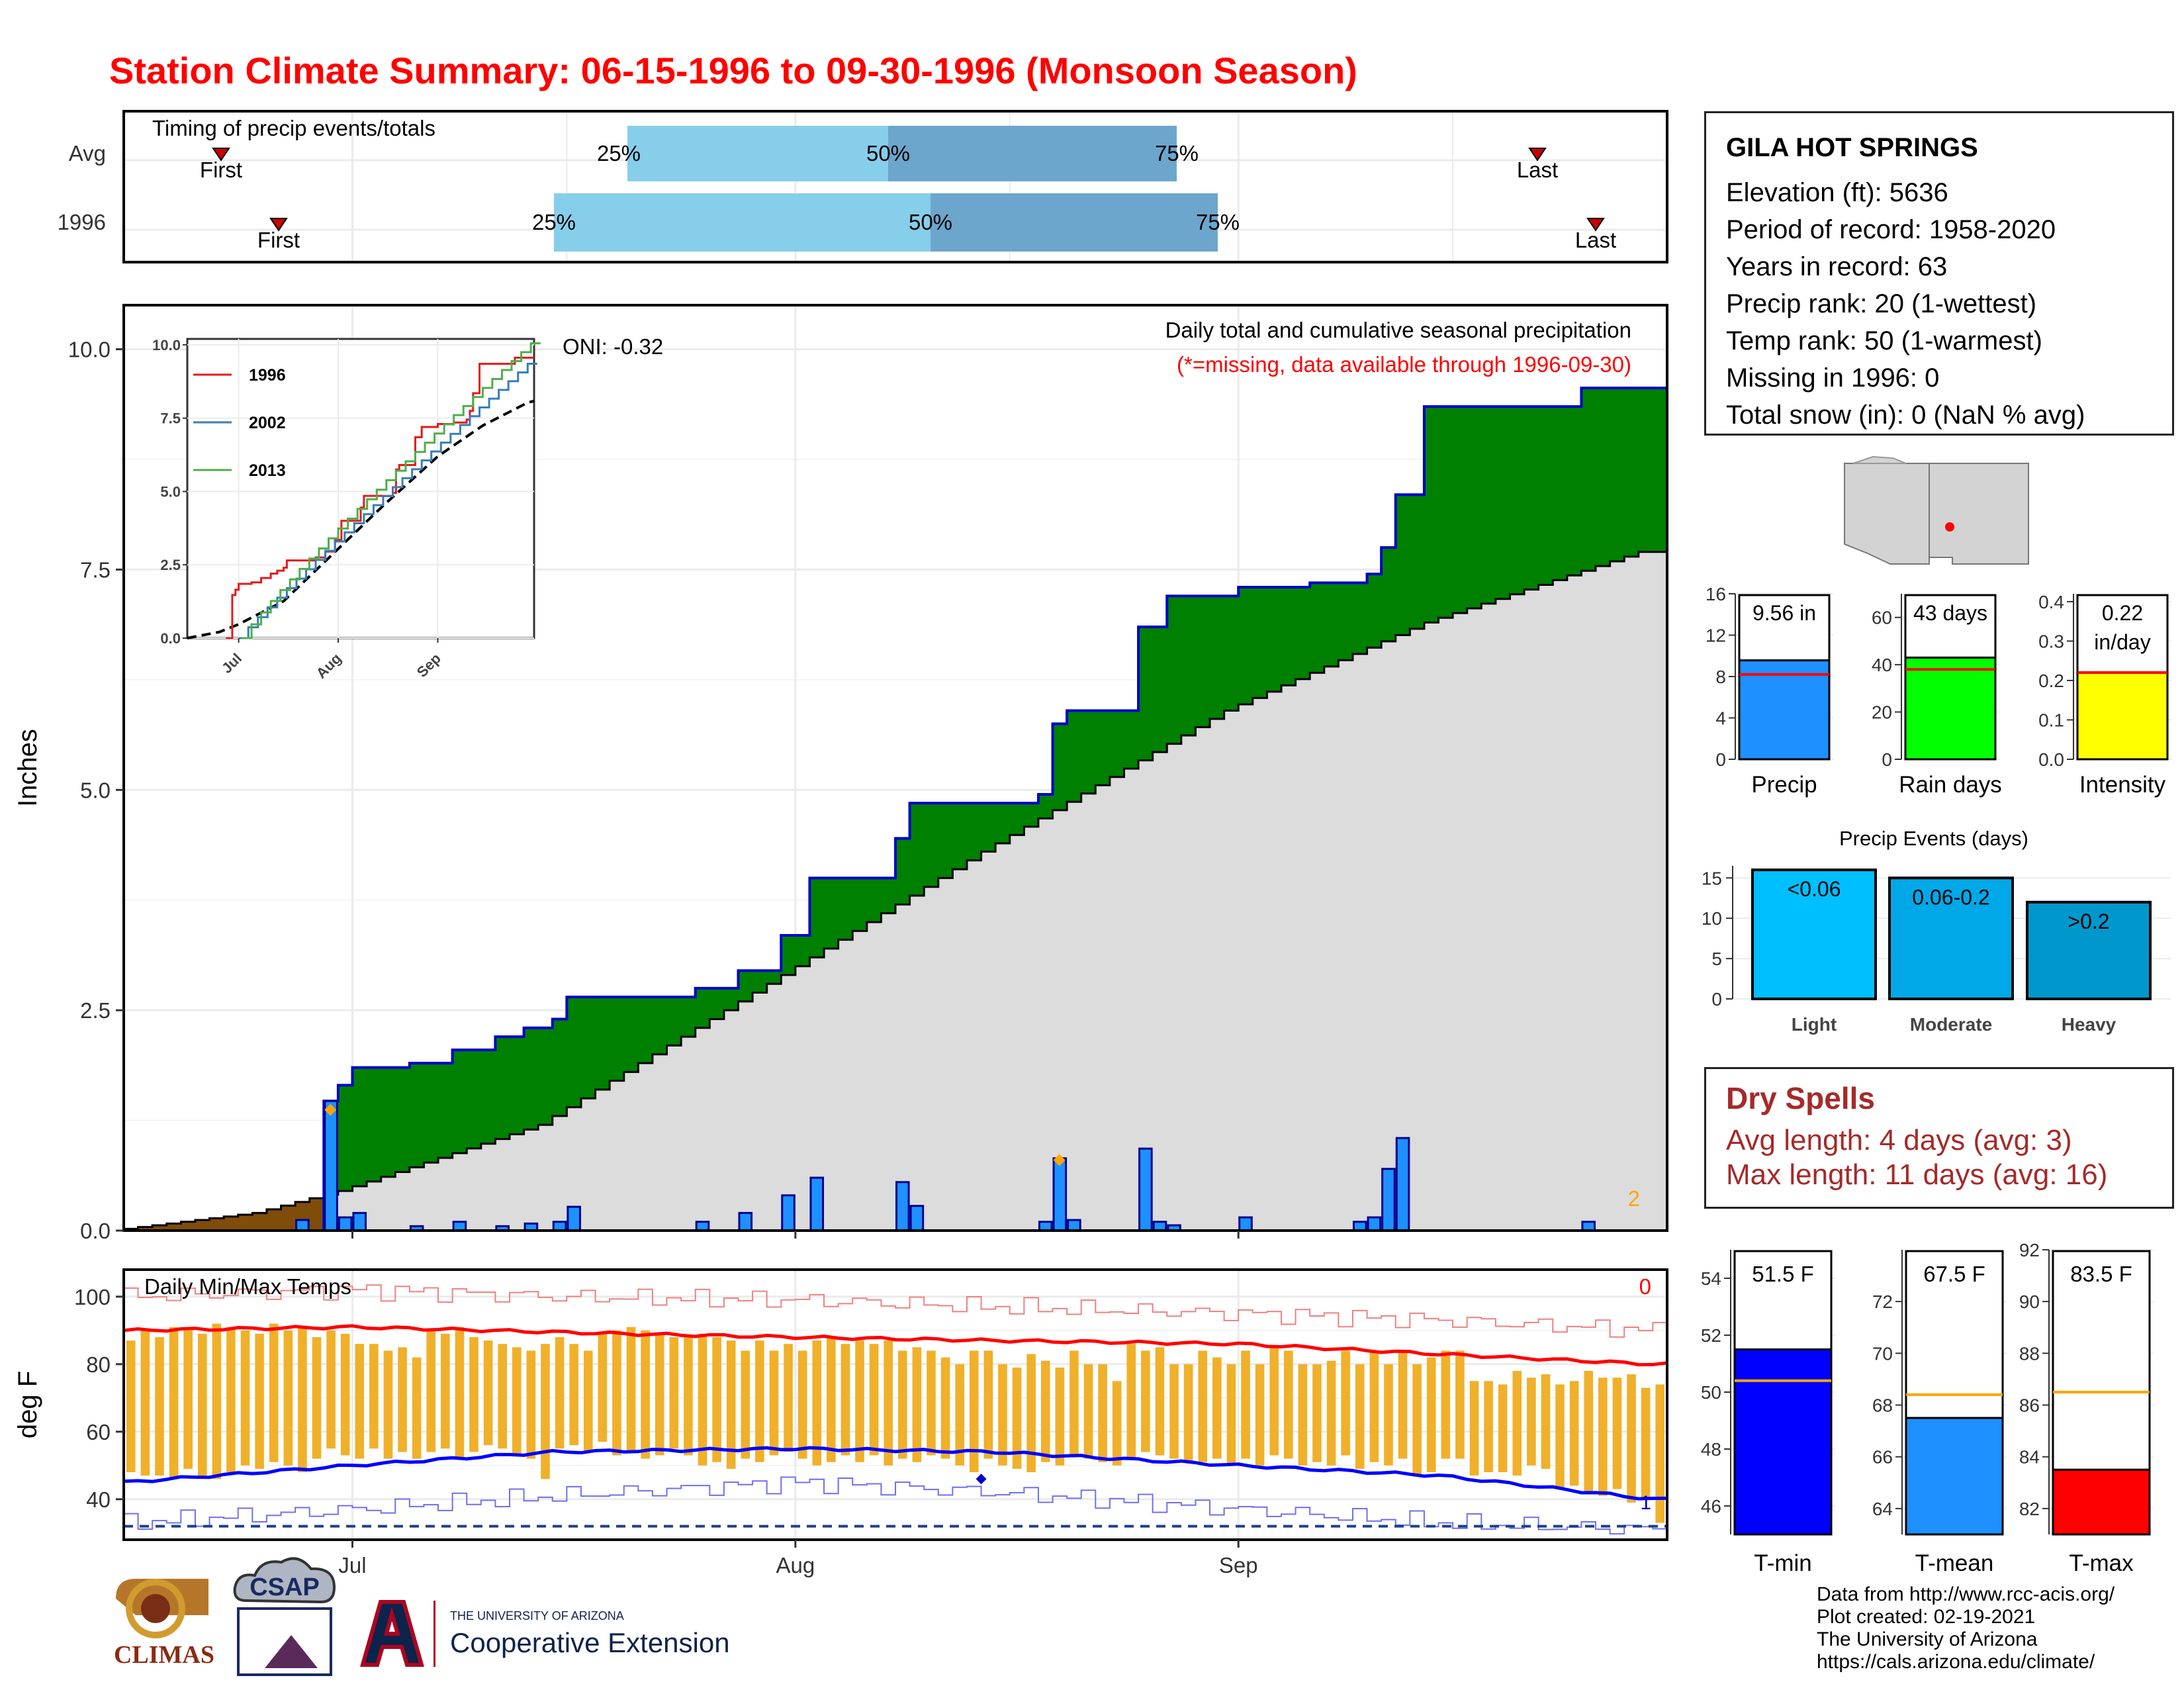  What do you see at coordinates (1784, 613) in the screenshot?
I see `mini-bar-value-label: 9.56 in` at bounding box center [1784, 613].